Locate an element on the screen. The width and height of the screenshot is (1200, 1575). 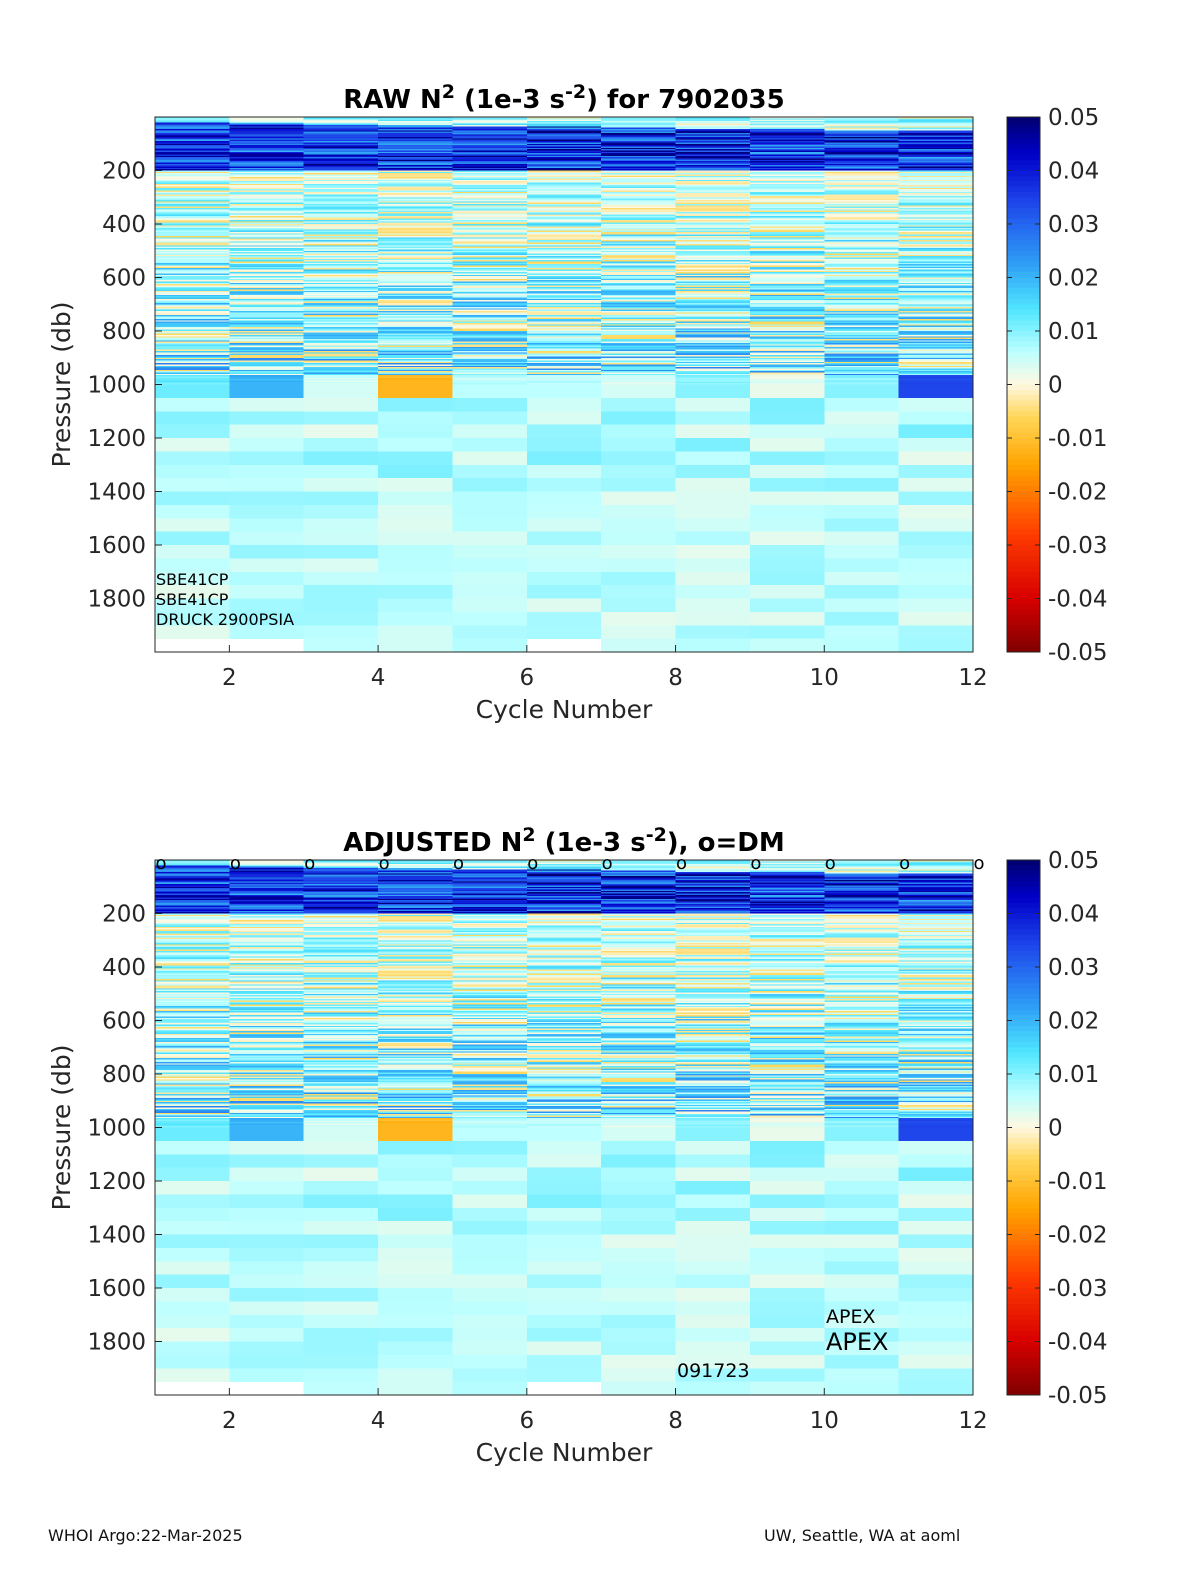
chart-title: RAW N2 (1e-3 s-2) for 7902035 is located at coordinates (564, 98).